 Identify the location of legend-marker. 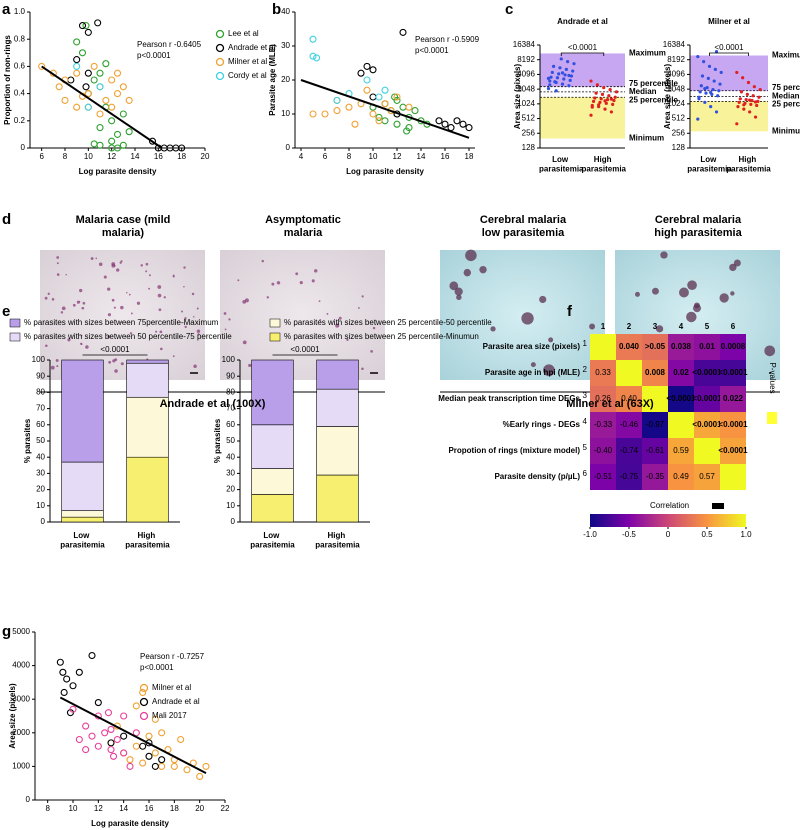
(220, 62).